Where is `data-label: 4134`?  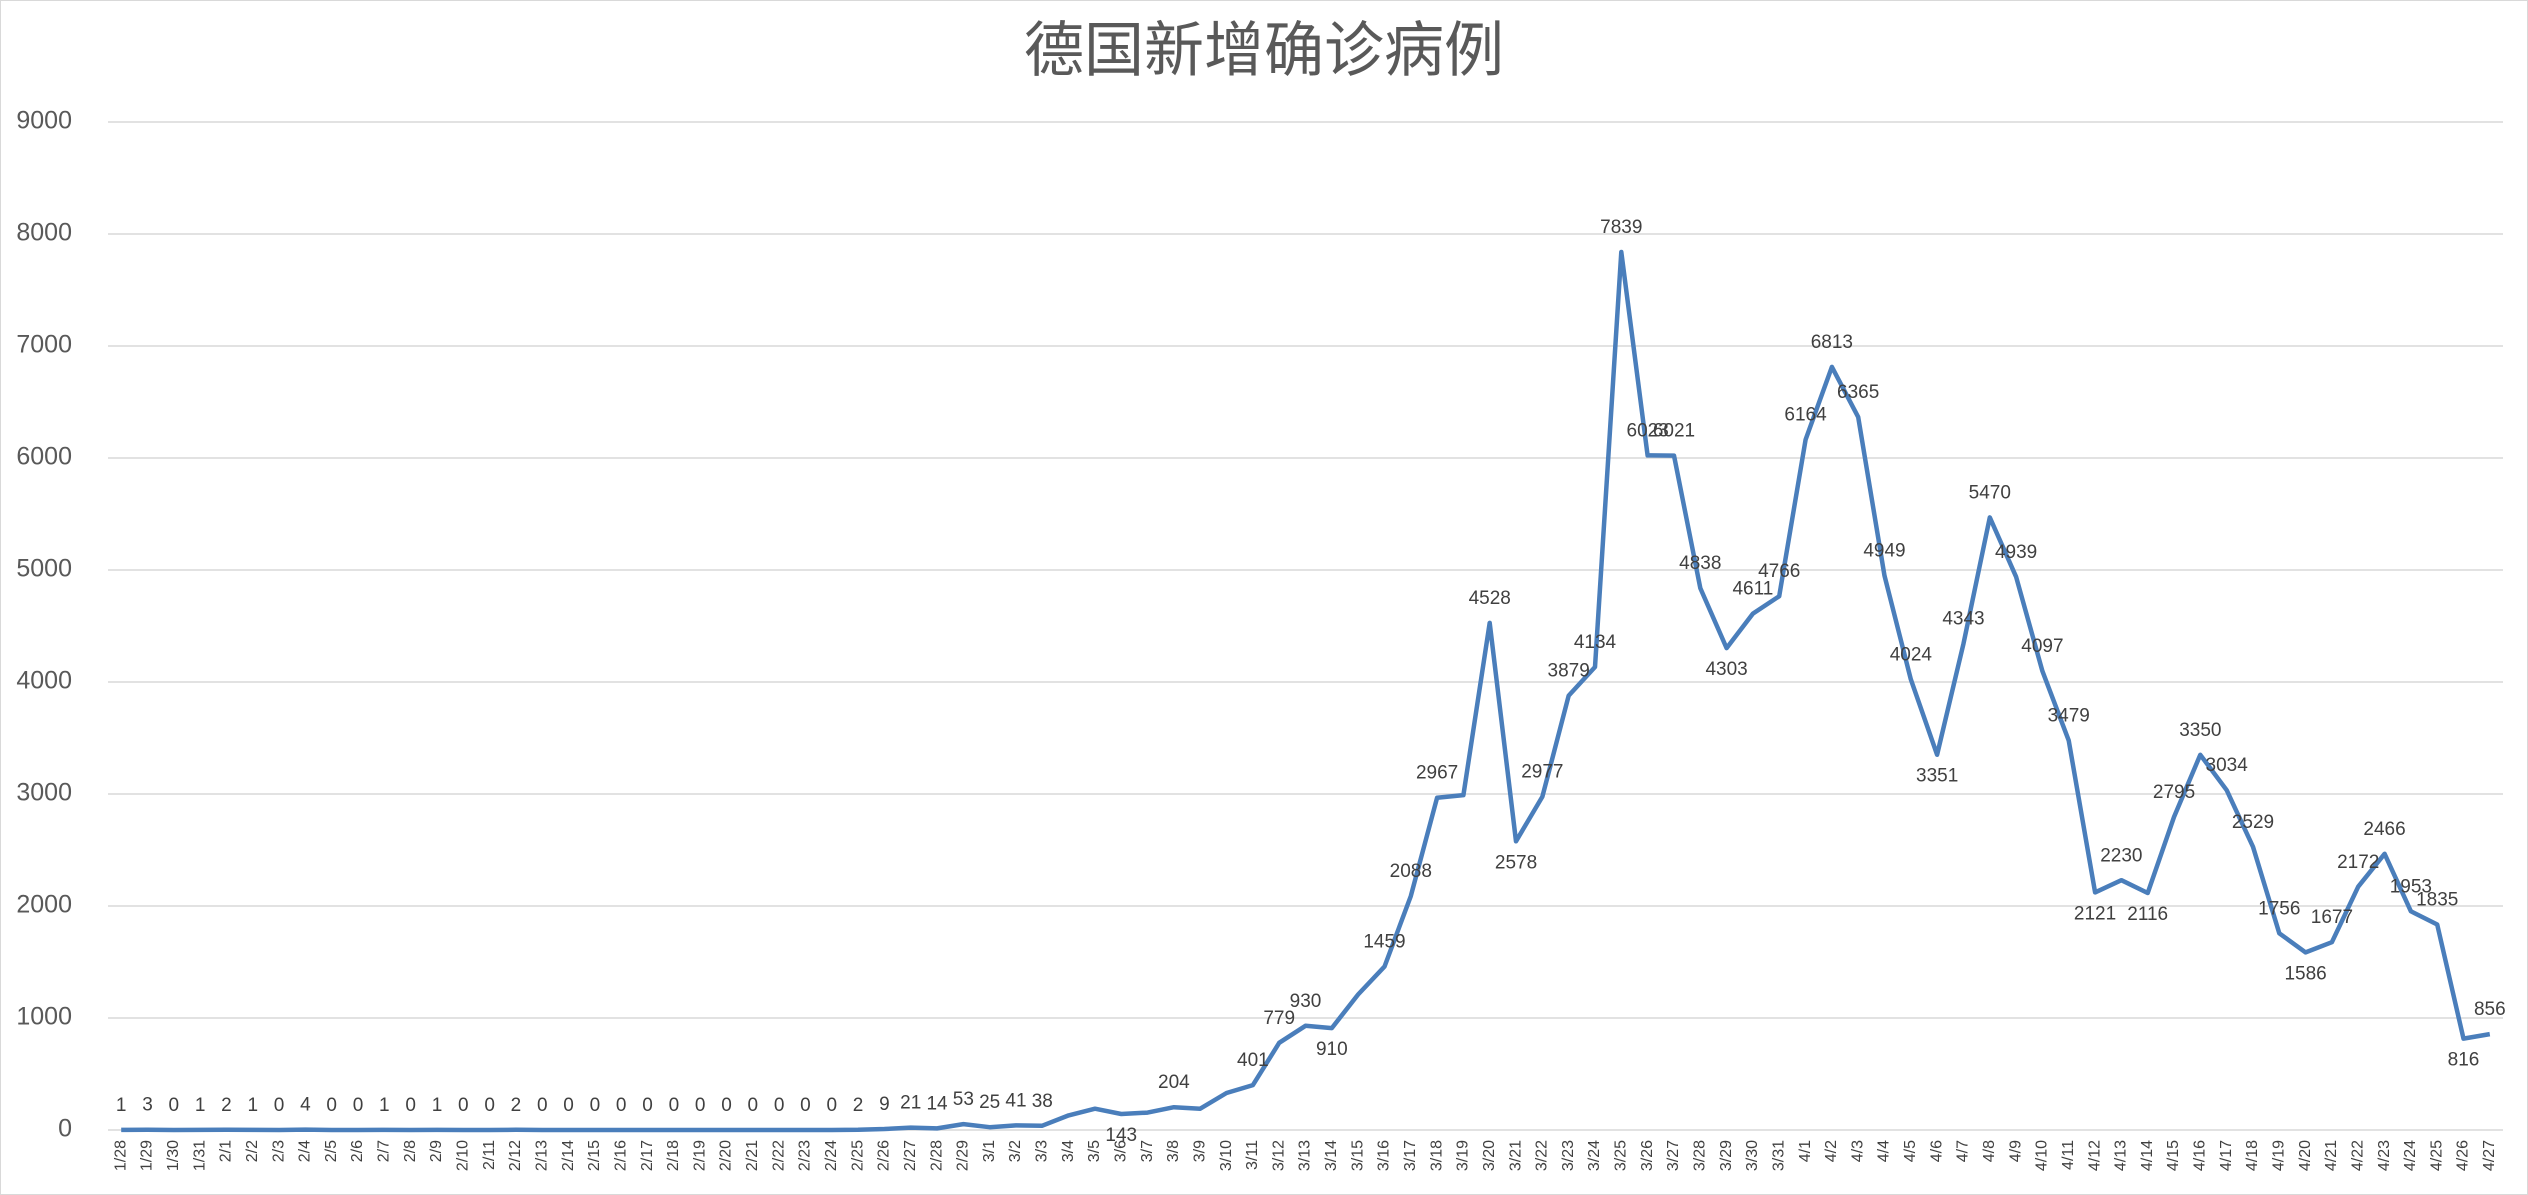
data-label: 4134 is located at coordinates (1595, 642).